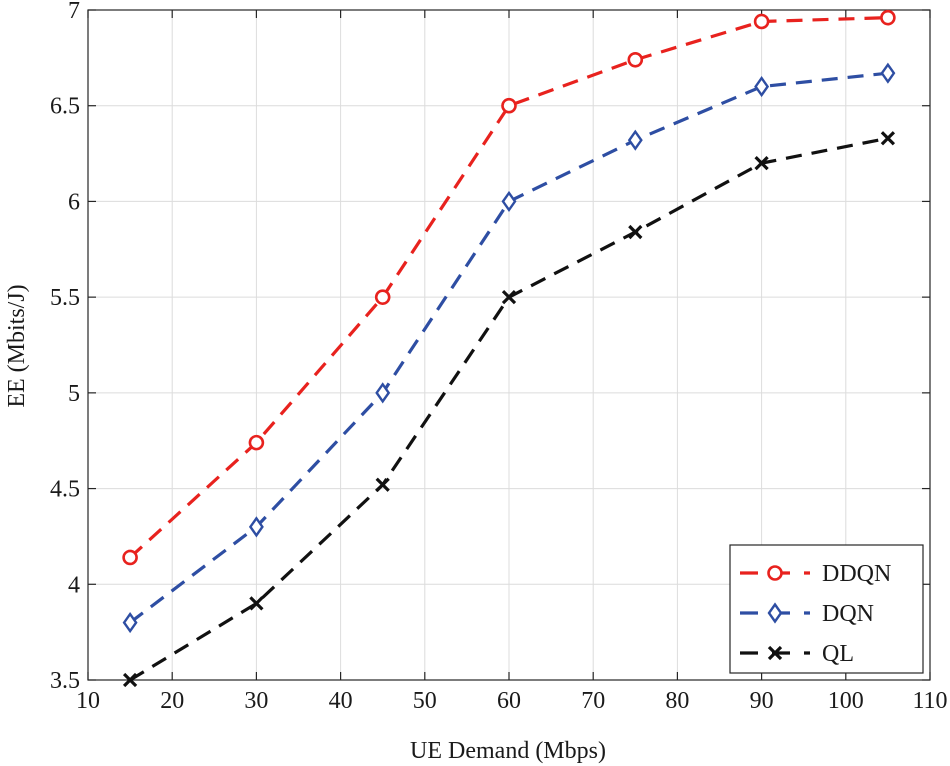  What do you see at coordinates (593, 701) in the screenshot?
I see `x-tick-label: 70` at bounding box center [593, 701].